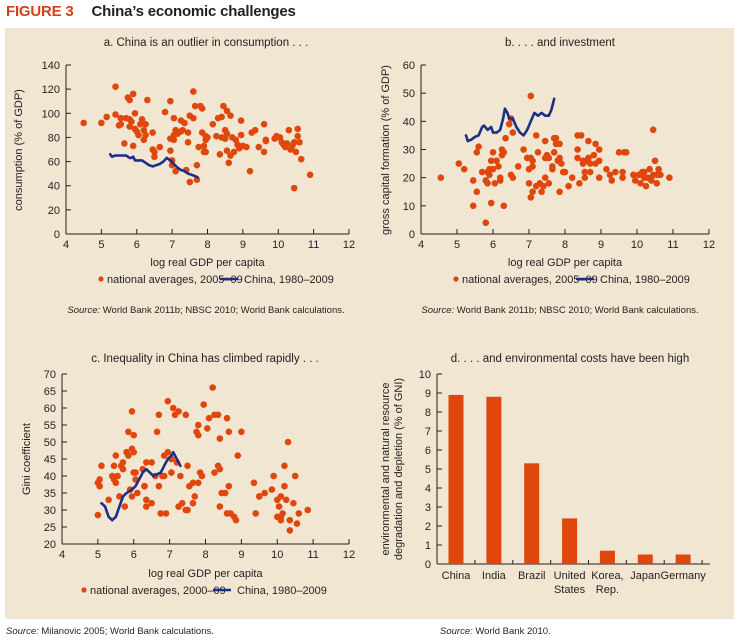 The height and width of the screenshot is (642, 746). What do you see at coordinates (560, 43) in the screenshot?
I see `panel-b-title: b. . . . and investment` at bounding box center [560, 43].